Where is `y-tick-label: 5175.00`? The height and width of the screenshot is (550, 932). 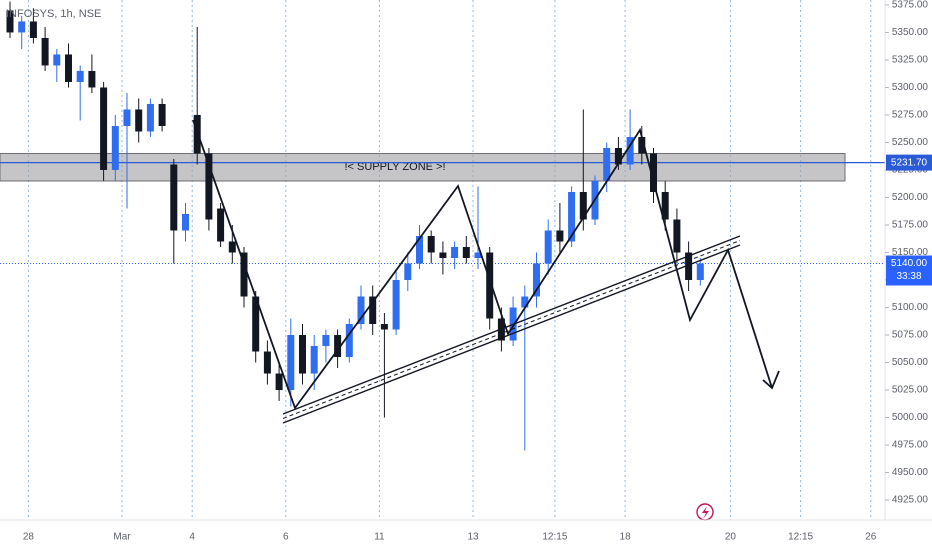
y-tick-label: 5175.00 is located at coordinates (910, 225).